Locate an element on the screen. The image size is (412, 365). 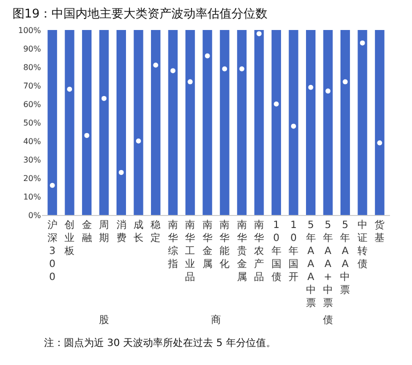
chart-title: 图19：中国内地主要大类资产波动率估值分位数 is located at coordinates (140, 13).